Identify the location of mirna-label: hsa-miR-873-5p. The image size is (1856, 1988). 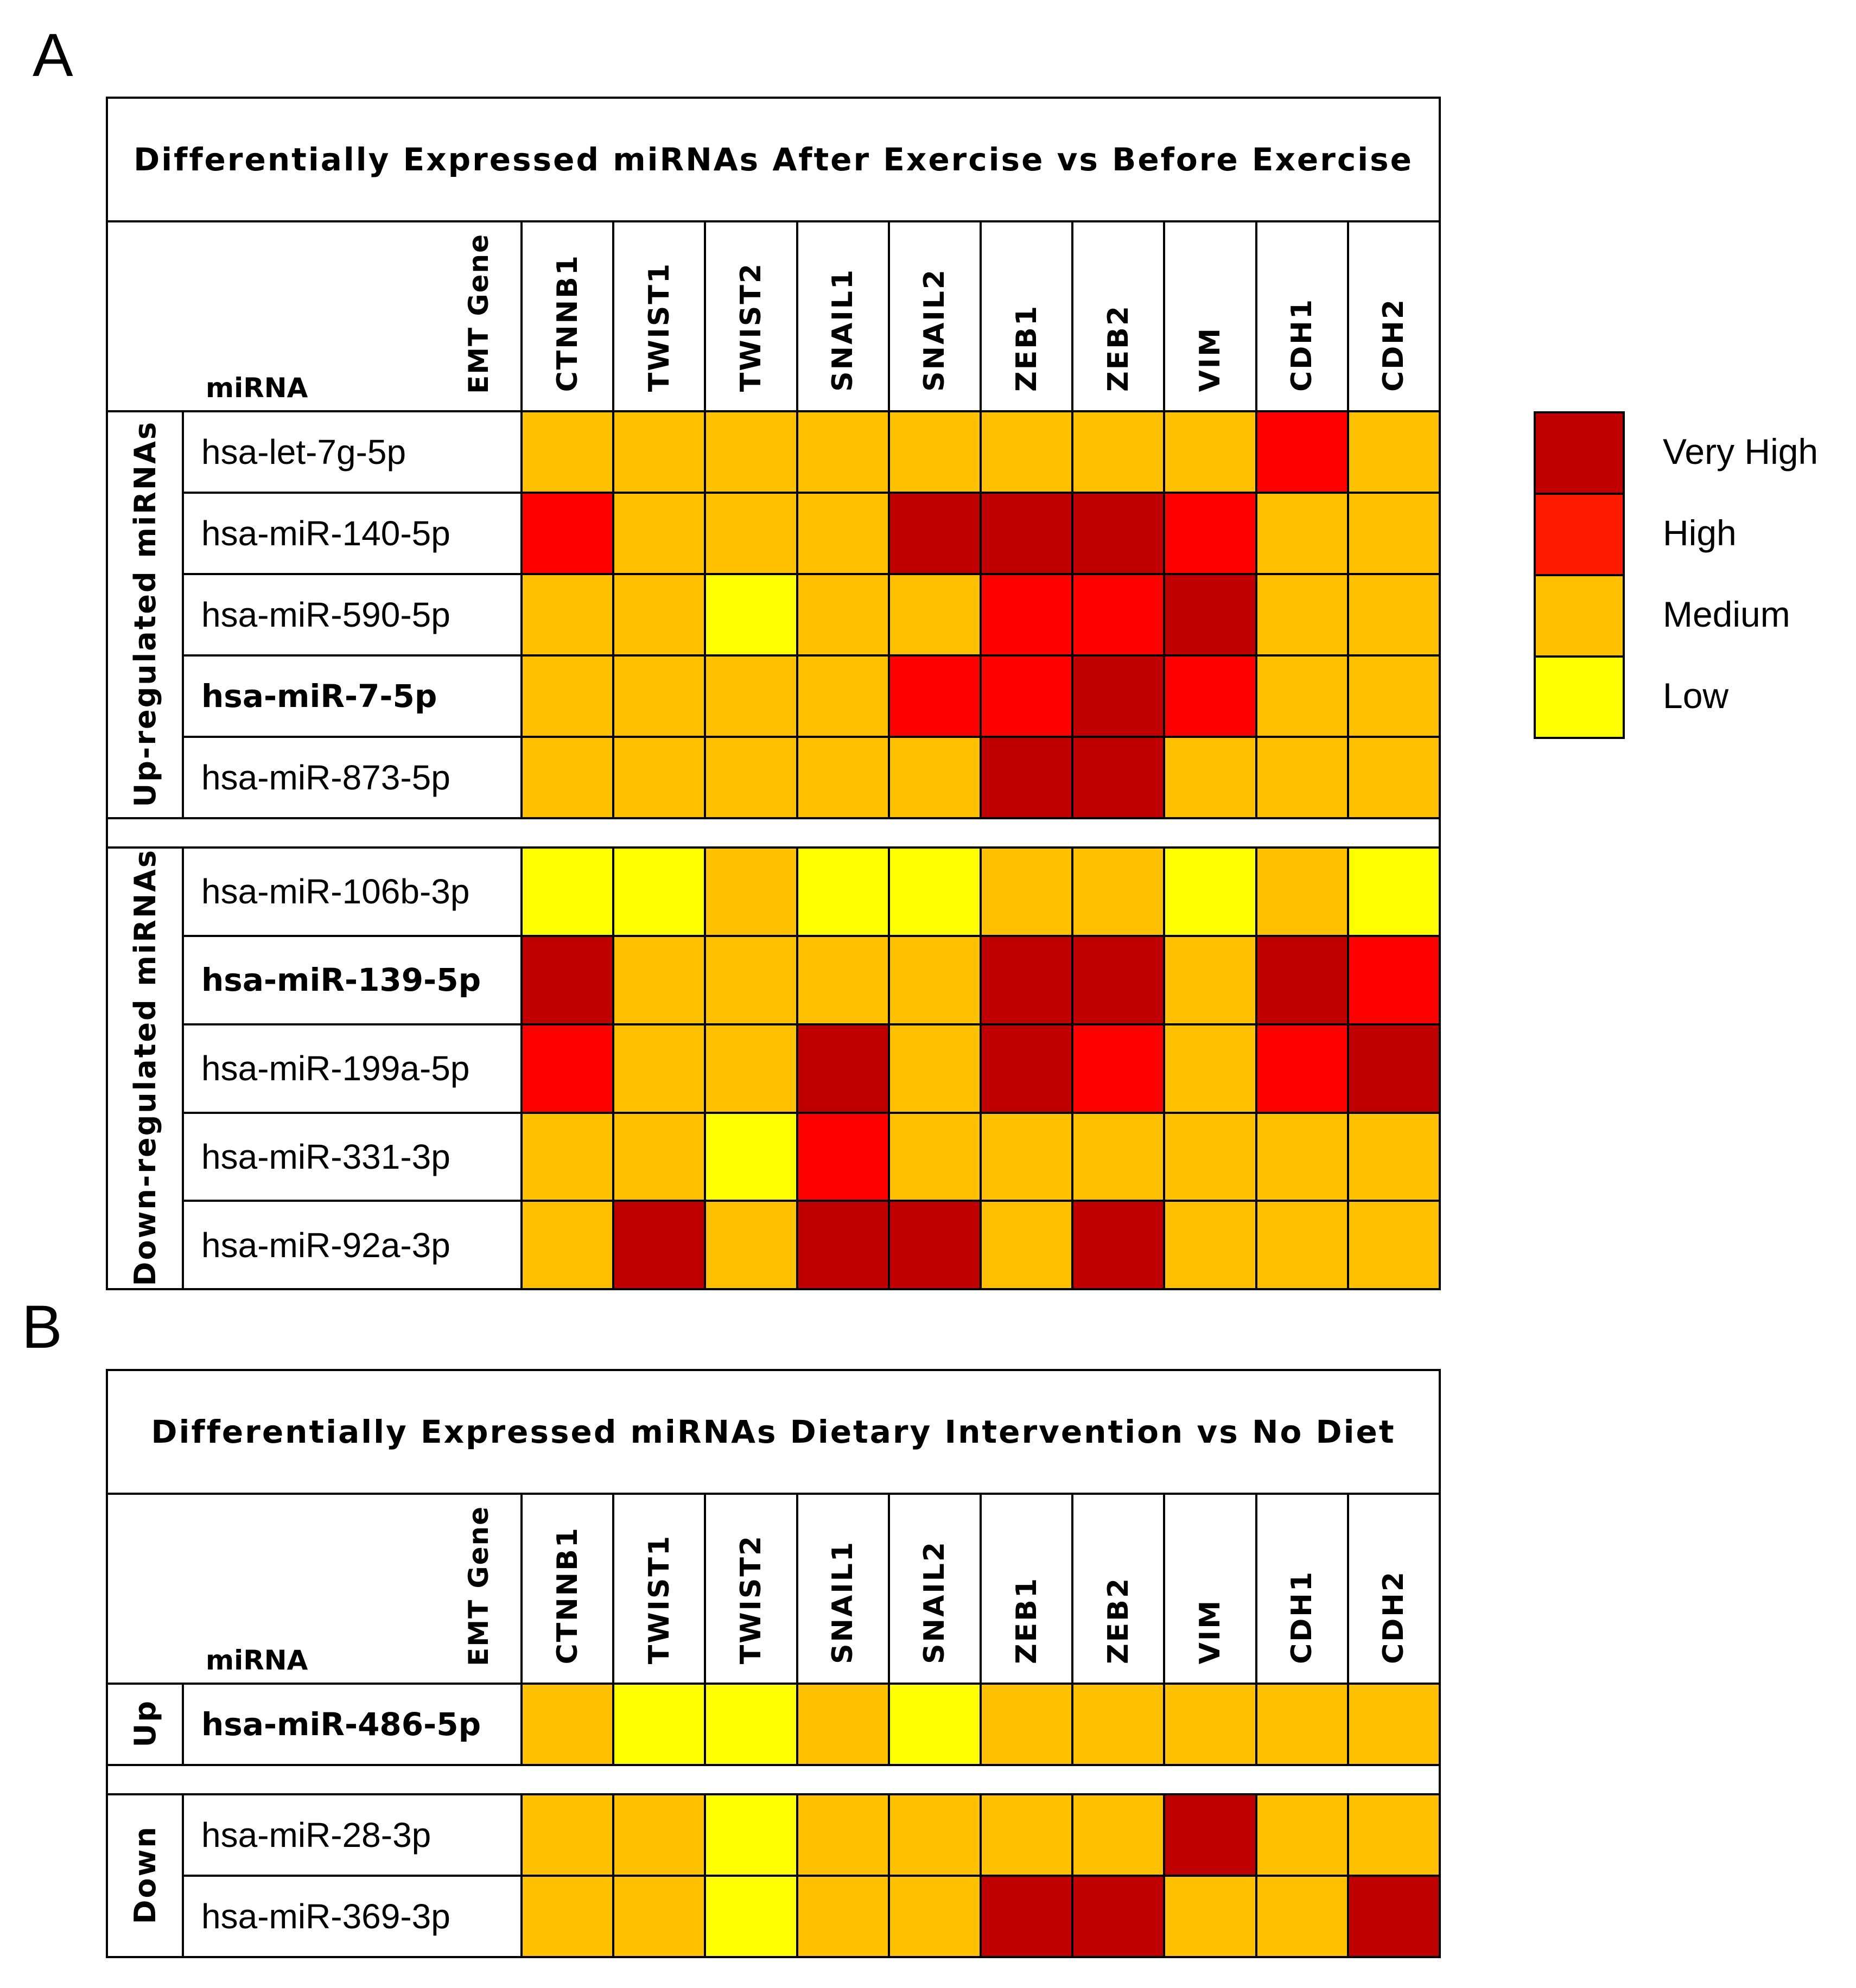
(352, 777).